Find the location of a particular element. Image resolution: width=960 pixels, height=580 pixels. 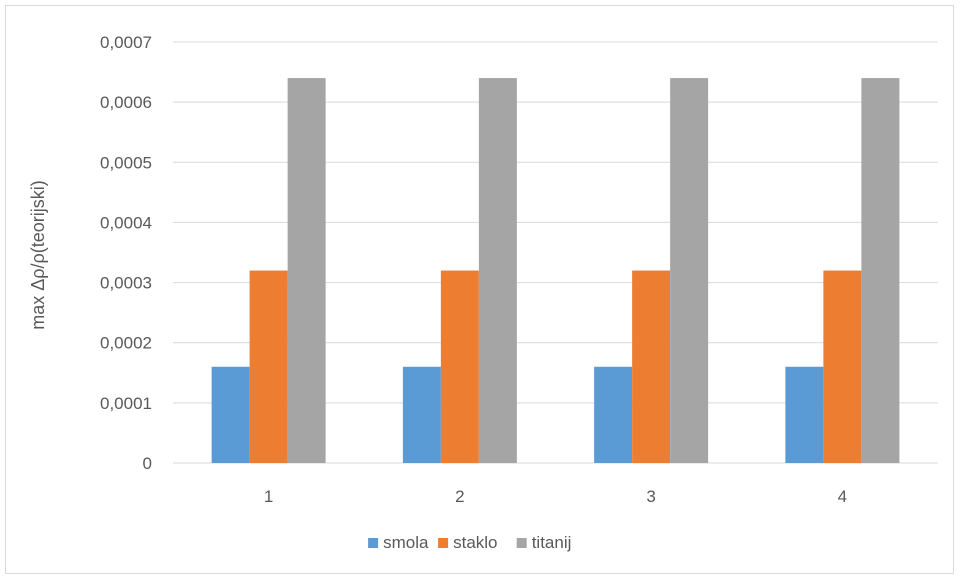

legend-label-smola: smola is located at coordinates (406, 542).